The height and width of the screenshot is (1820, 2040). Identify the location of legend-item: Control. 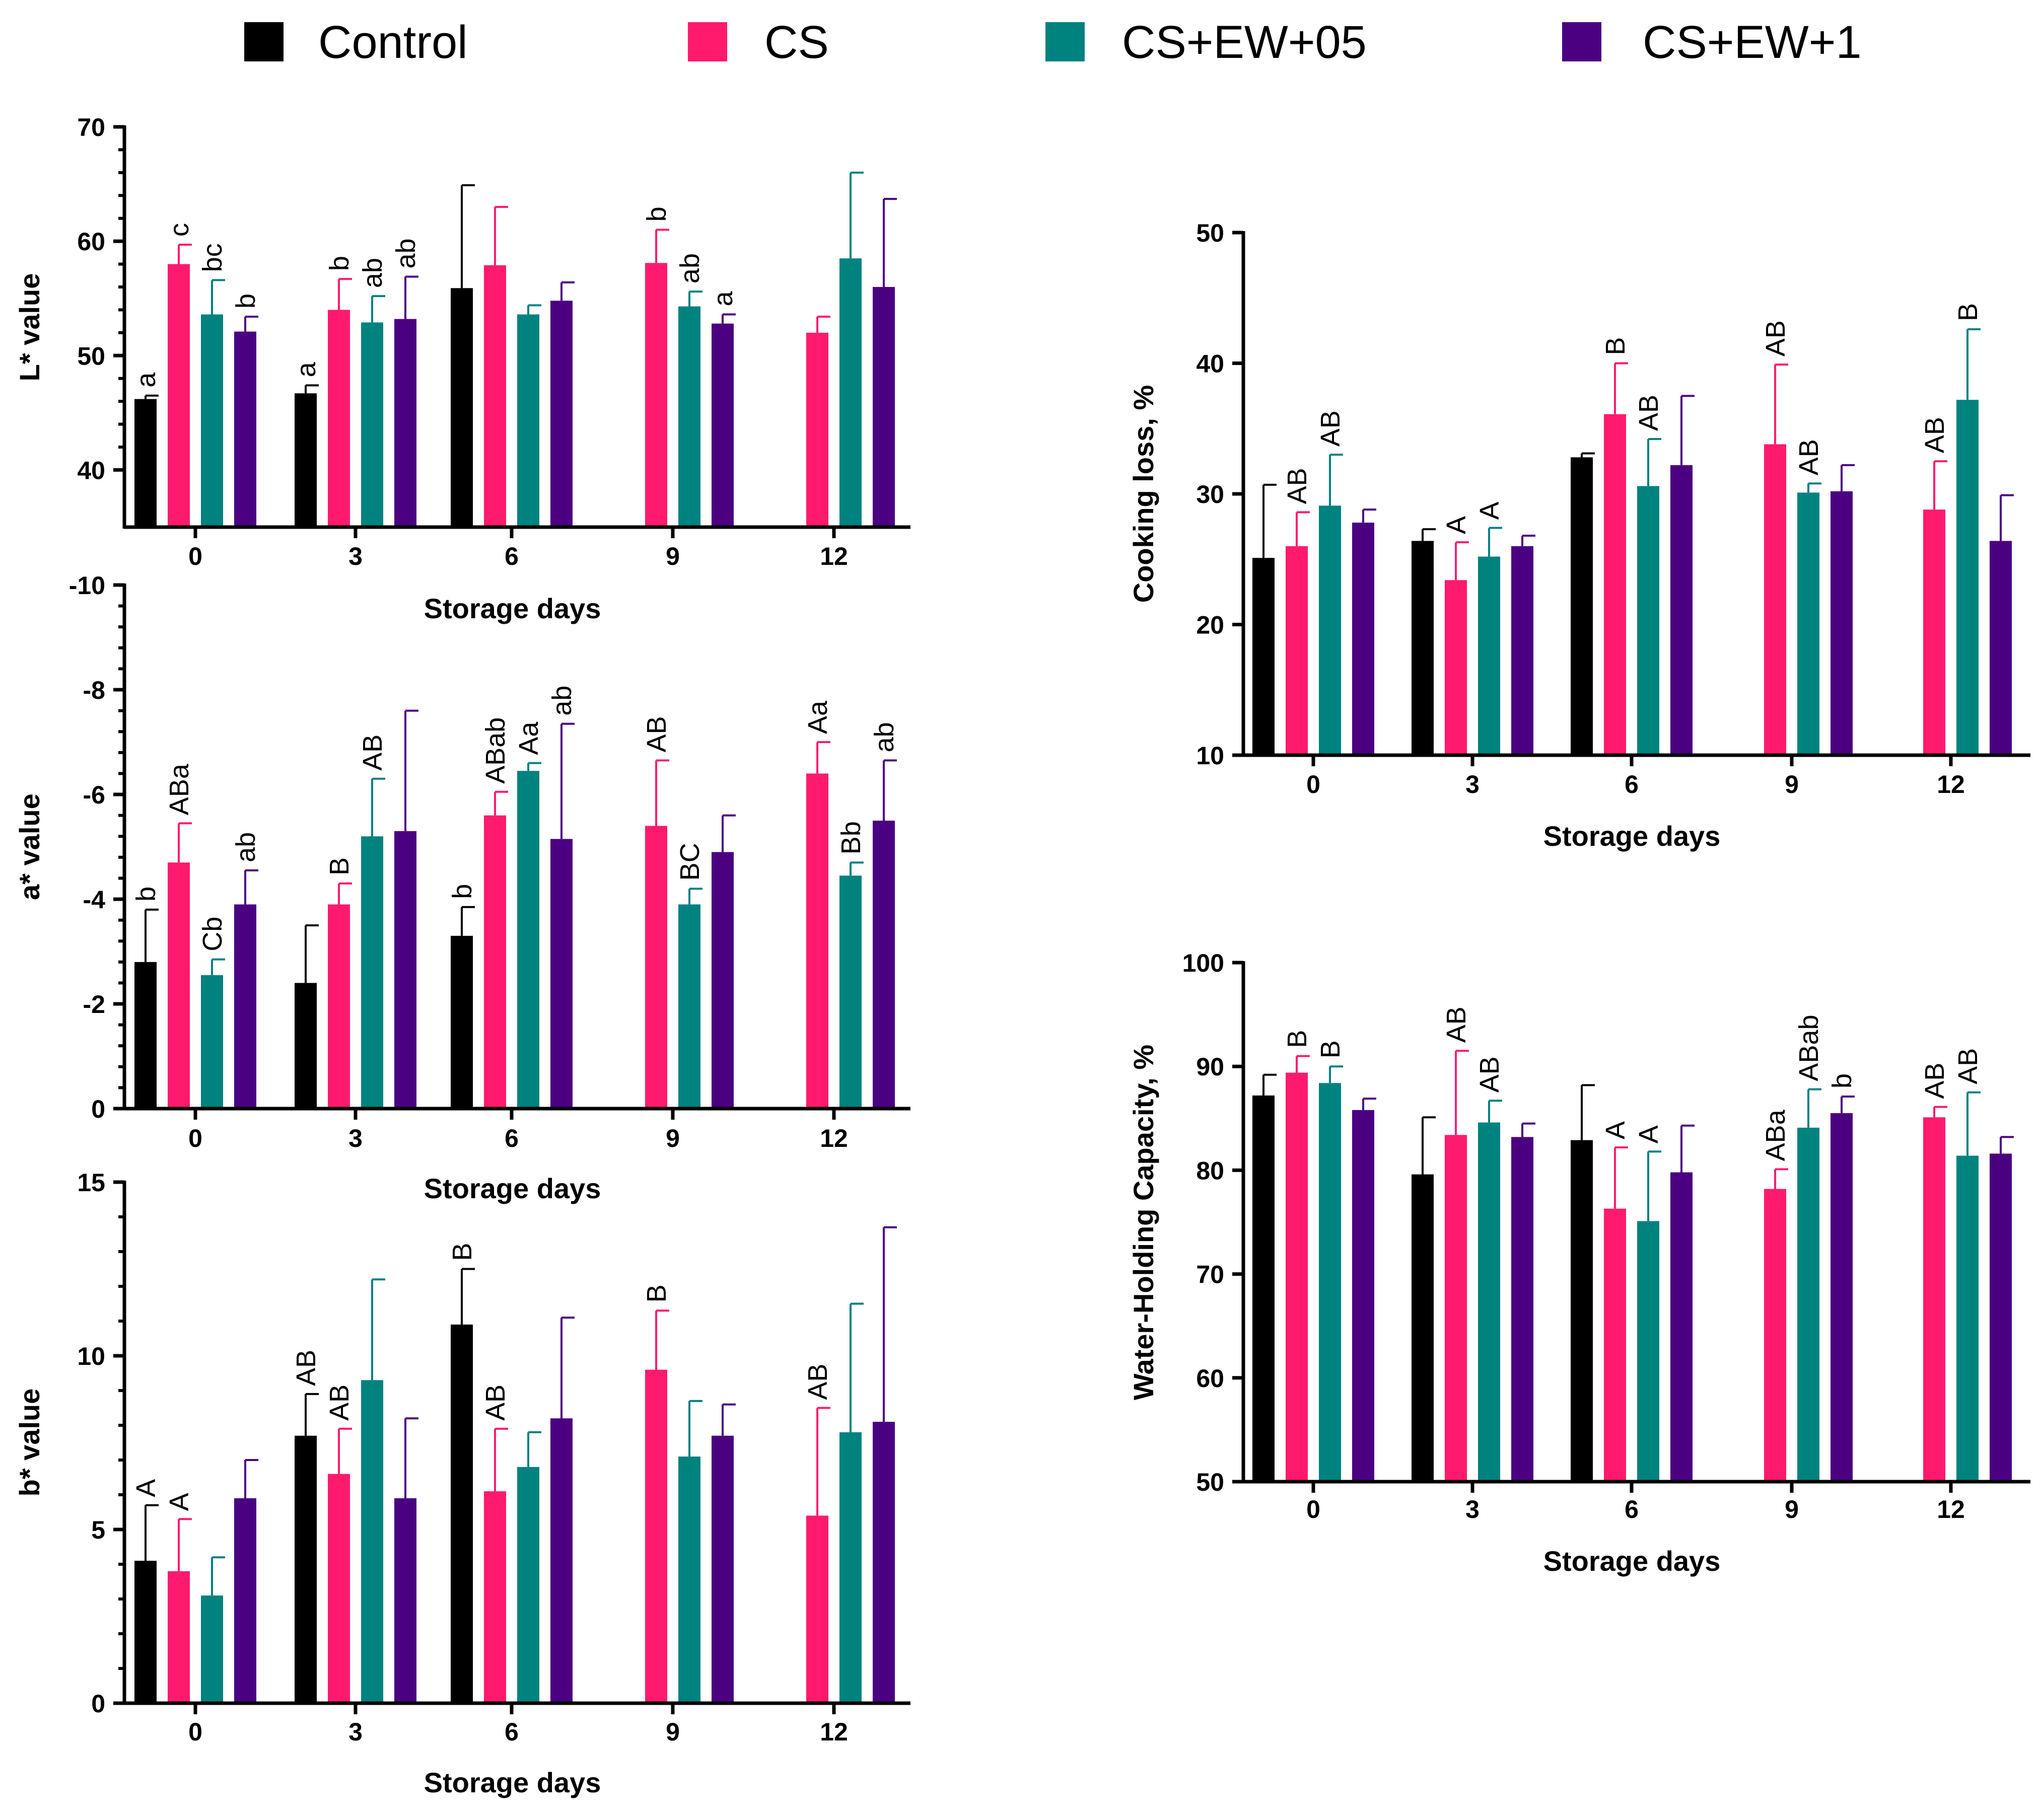
(356, 42).